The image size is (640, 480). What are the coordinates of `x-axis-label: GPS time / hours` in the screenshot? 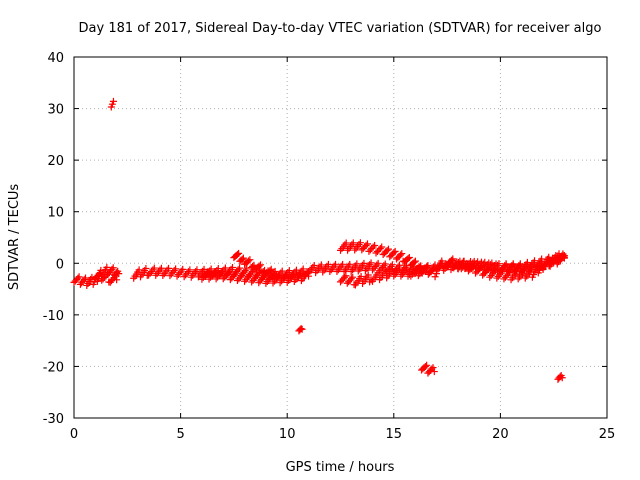 It's located at (340, 467).